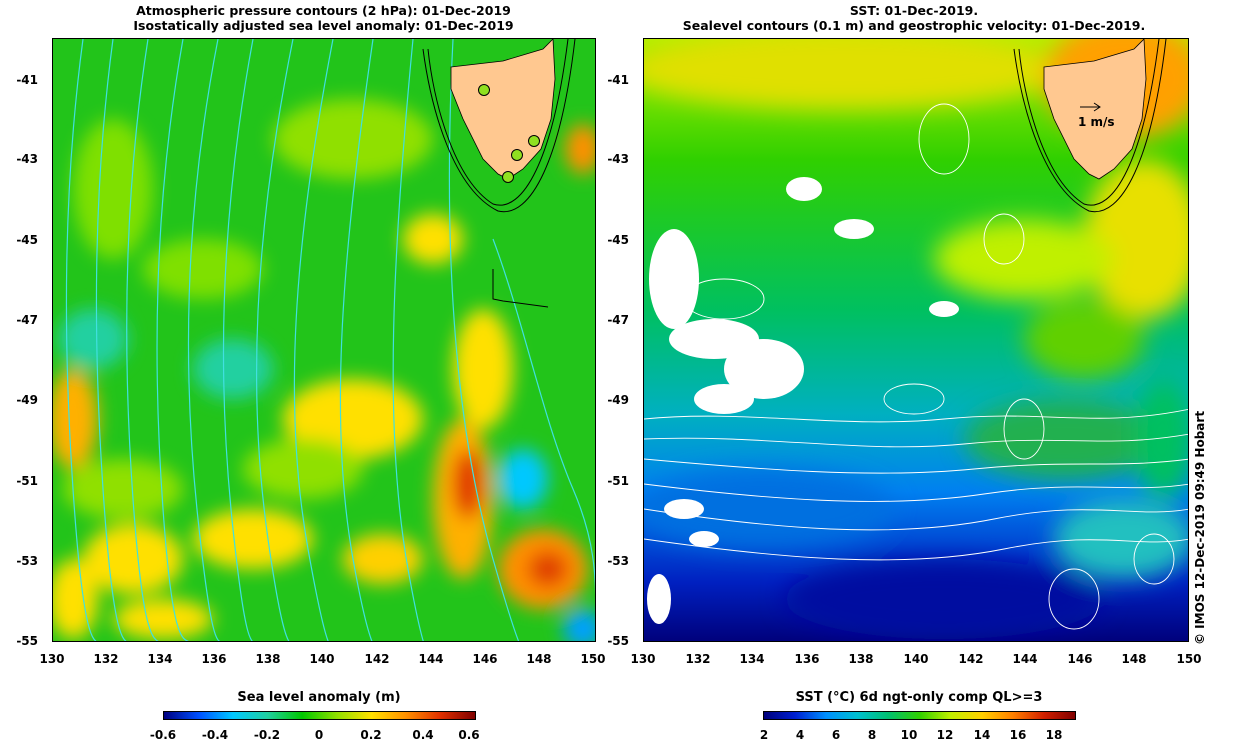 Image resolution: width=1250 pixels, height=750 pixels. I want to click on right-xtick-144: 144, so click(1025, 659).